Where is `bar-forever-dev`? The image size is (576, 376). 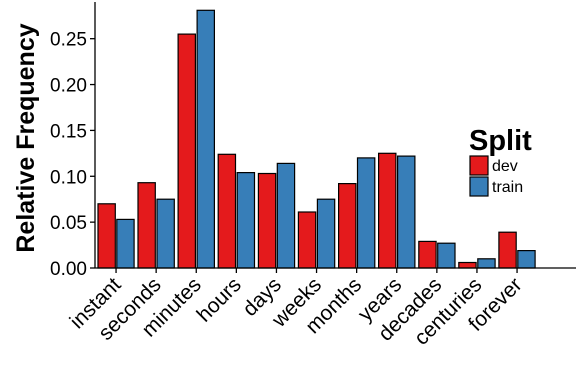 bar-forever-dev is located at coordinates (507, 250).